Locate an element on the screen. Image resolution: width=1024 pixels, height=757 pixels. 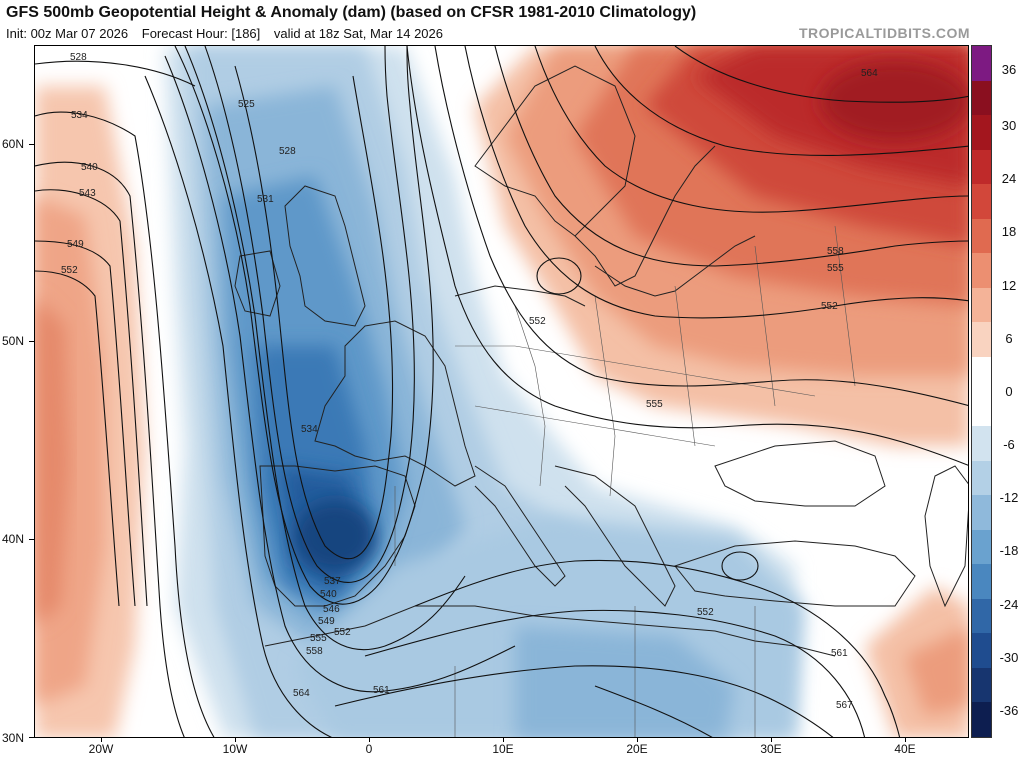
source-credit: TROPICALTIDBITS.COM is located at coordinates (884, 33).